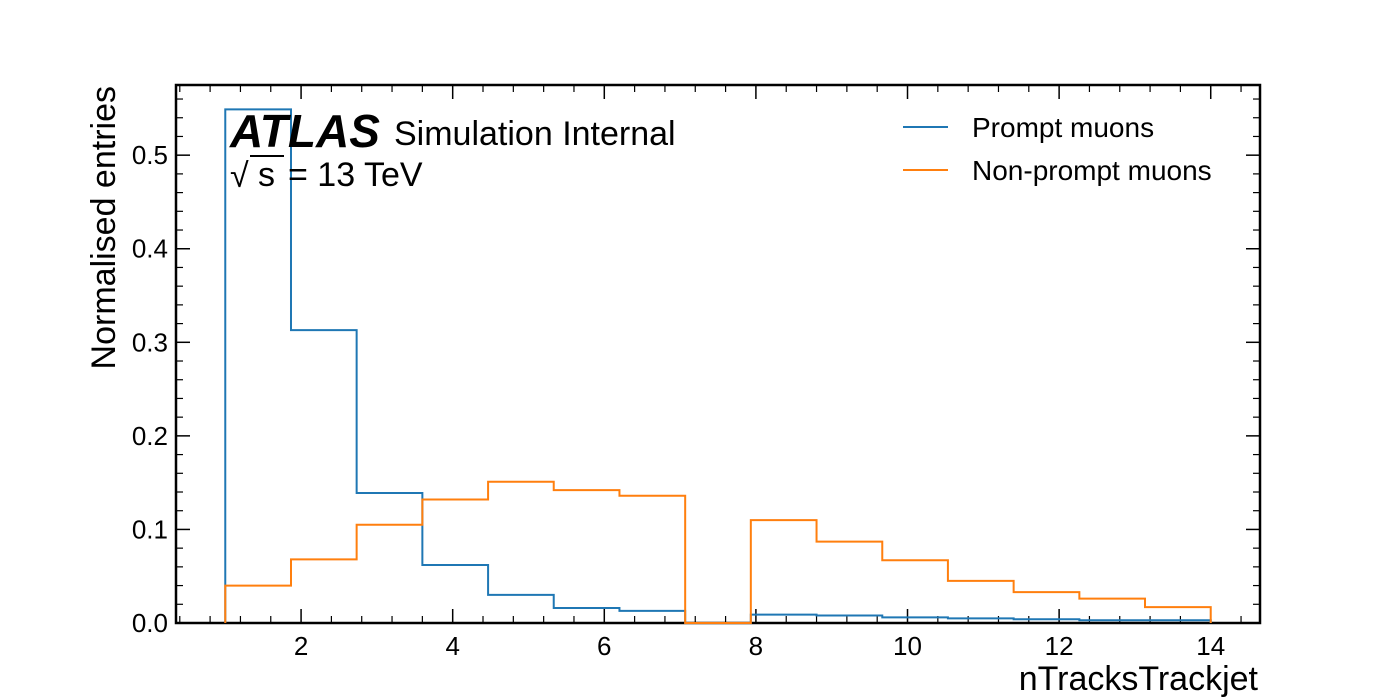 Image resolution: width=1400 pixels, height=700 pixels. Describe the element at coordinates (150, 342) in the screenshot. I see `y-tick-label: 0.3` at that location.